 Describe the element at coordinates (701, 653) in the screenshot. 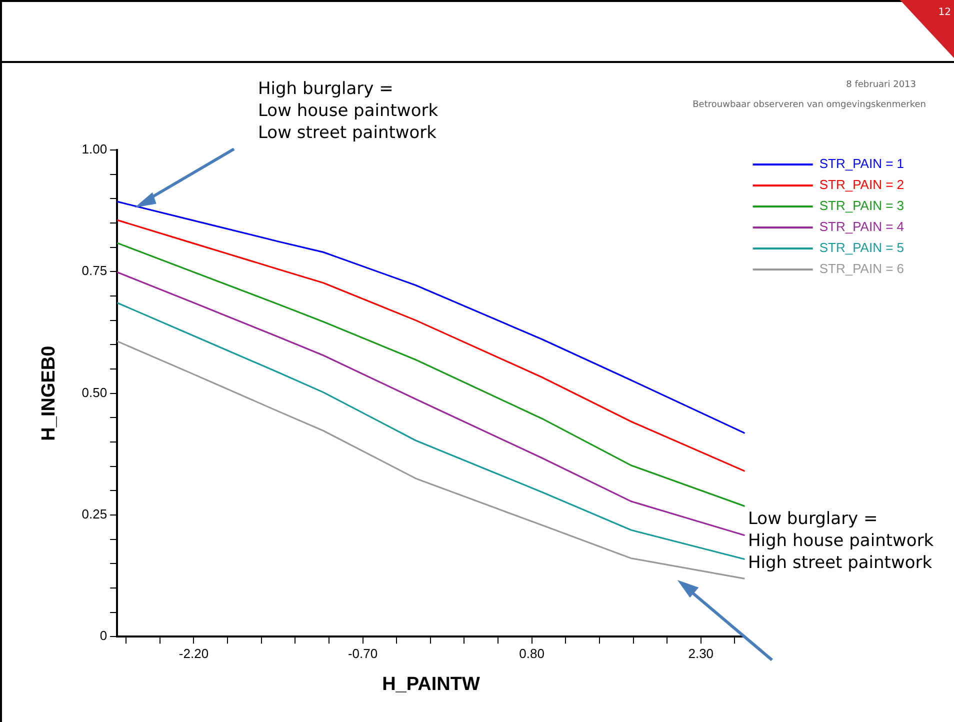

I see `x-tick-label: 2.30` at that location.